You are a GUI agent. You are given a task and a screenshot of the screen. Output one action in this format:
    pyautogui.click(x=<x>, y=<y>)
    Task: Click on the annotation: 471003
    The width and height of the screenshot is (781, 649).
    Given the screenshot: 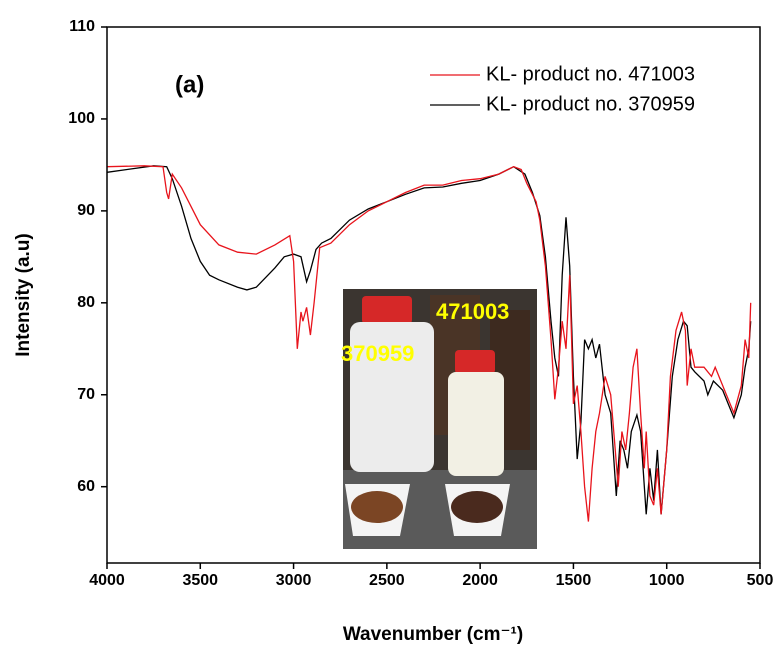 What is the action you would take?
    pyautogui.click(x=472, y=311)
    